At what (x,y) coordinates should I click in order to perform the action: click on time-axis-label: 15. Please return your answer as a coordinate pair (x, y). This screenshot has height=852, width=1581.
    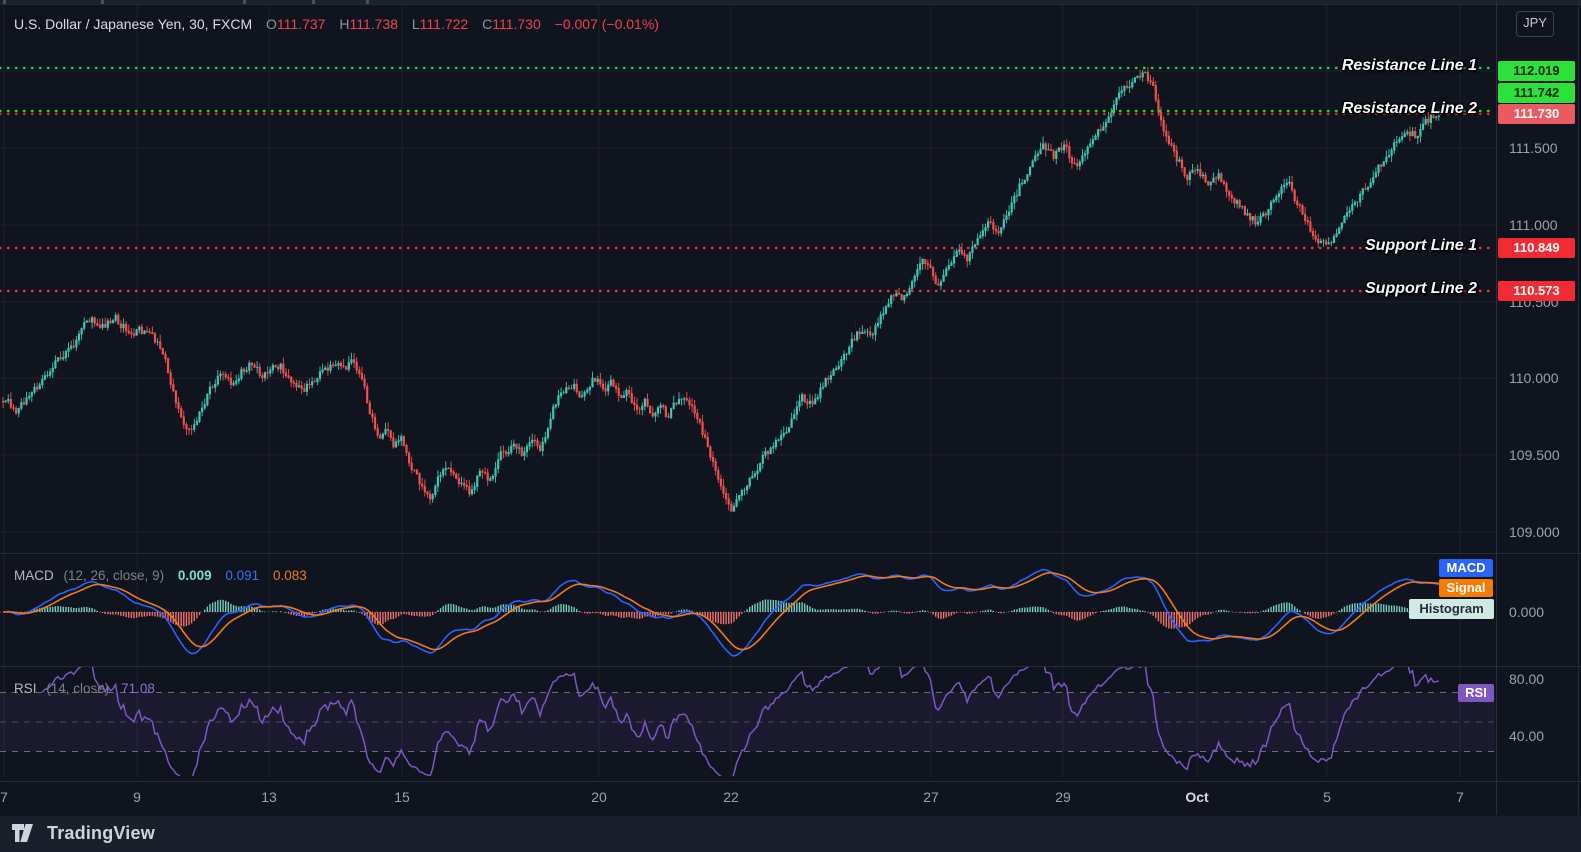
    Looking at the image, I should click on (402, 797).